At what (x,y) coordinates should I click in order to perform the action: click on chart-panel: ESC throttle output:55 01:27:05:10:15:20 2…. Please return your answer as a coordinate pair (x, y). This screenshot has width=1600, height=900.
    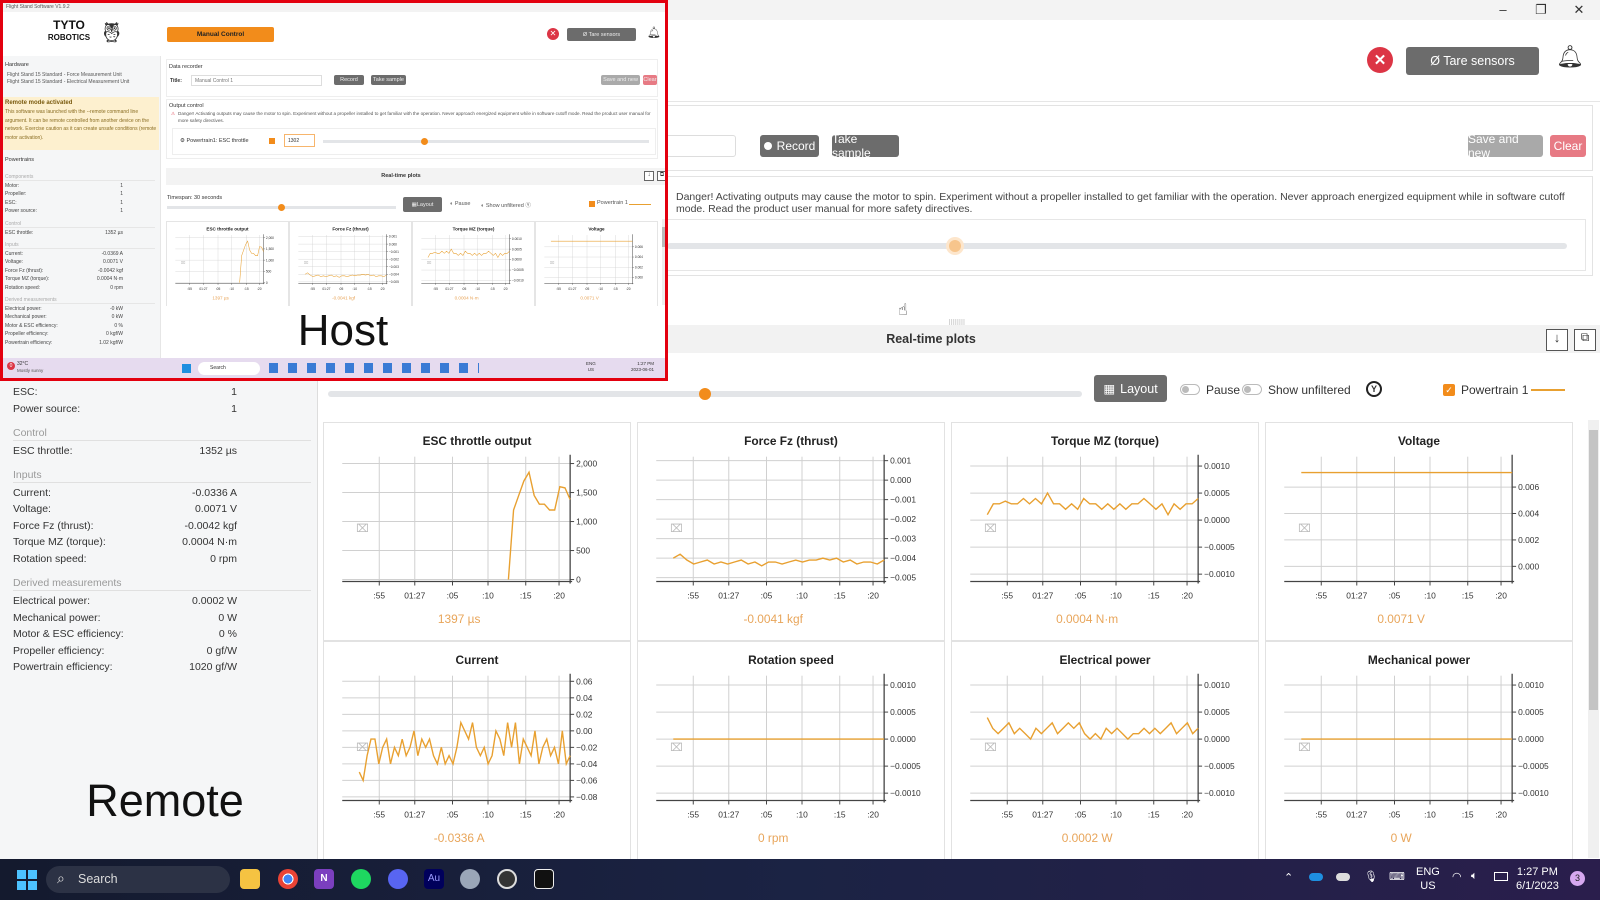
    Looking at the image, I should click on (477, 531).